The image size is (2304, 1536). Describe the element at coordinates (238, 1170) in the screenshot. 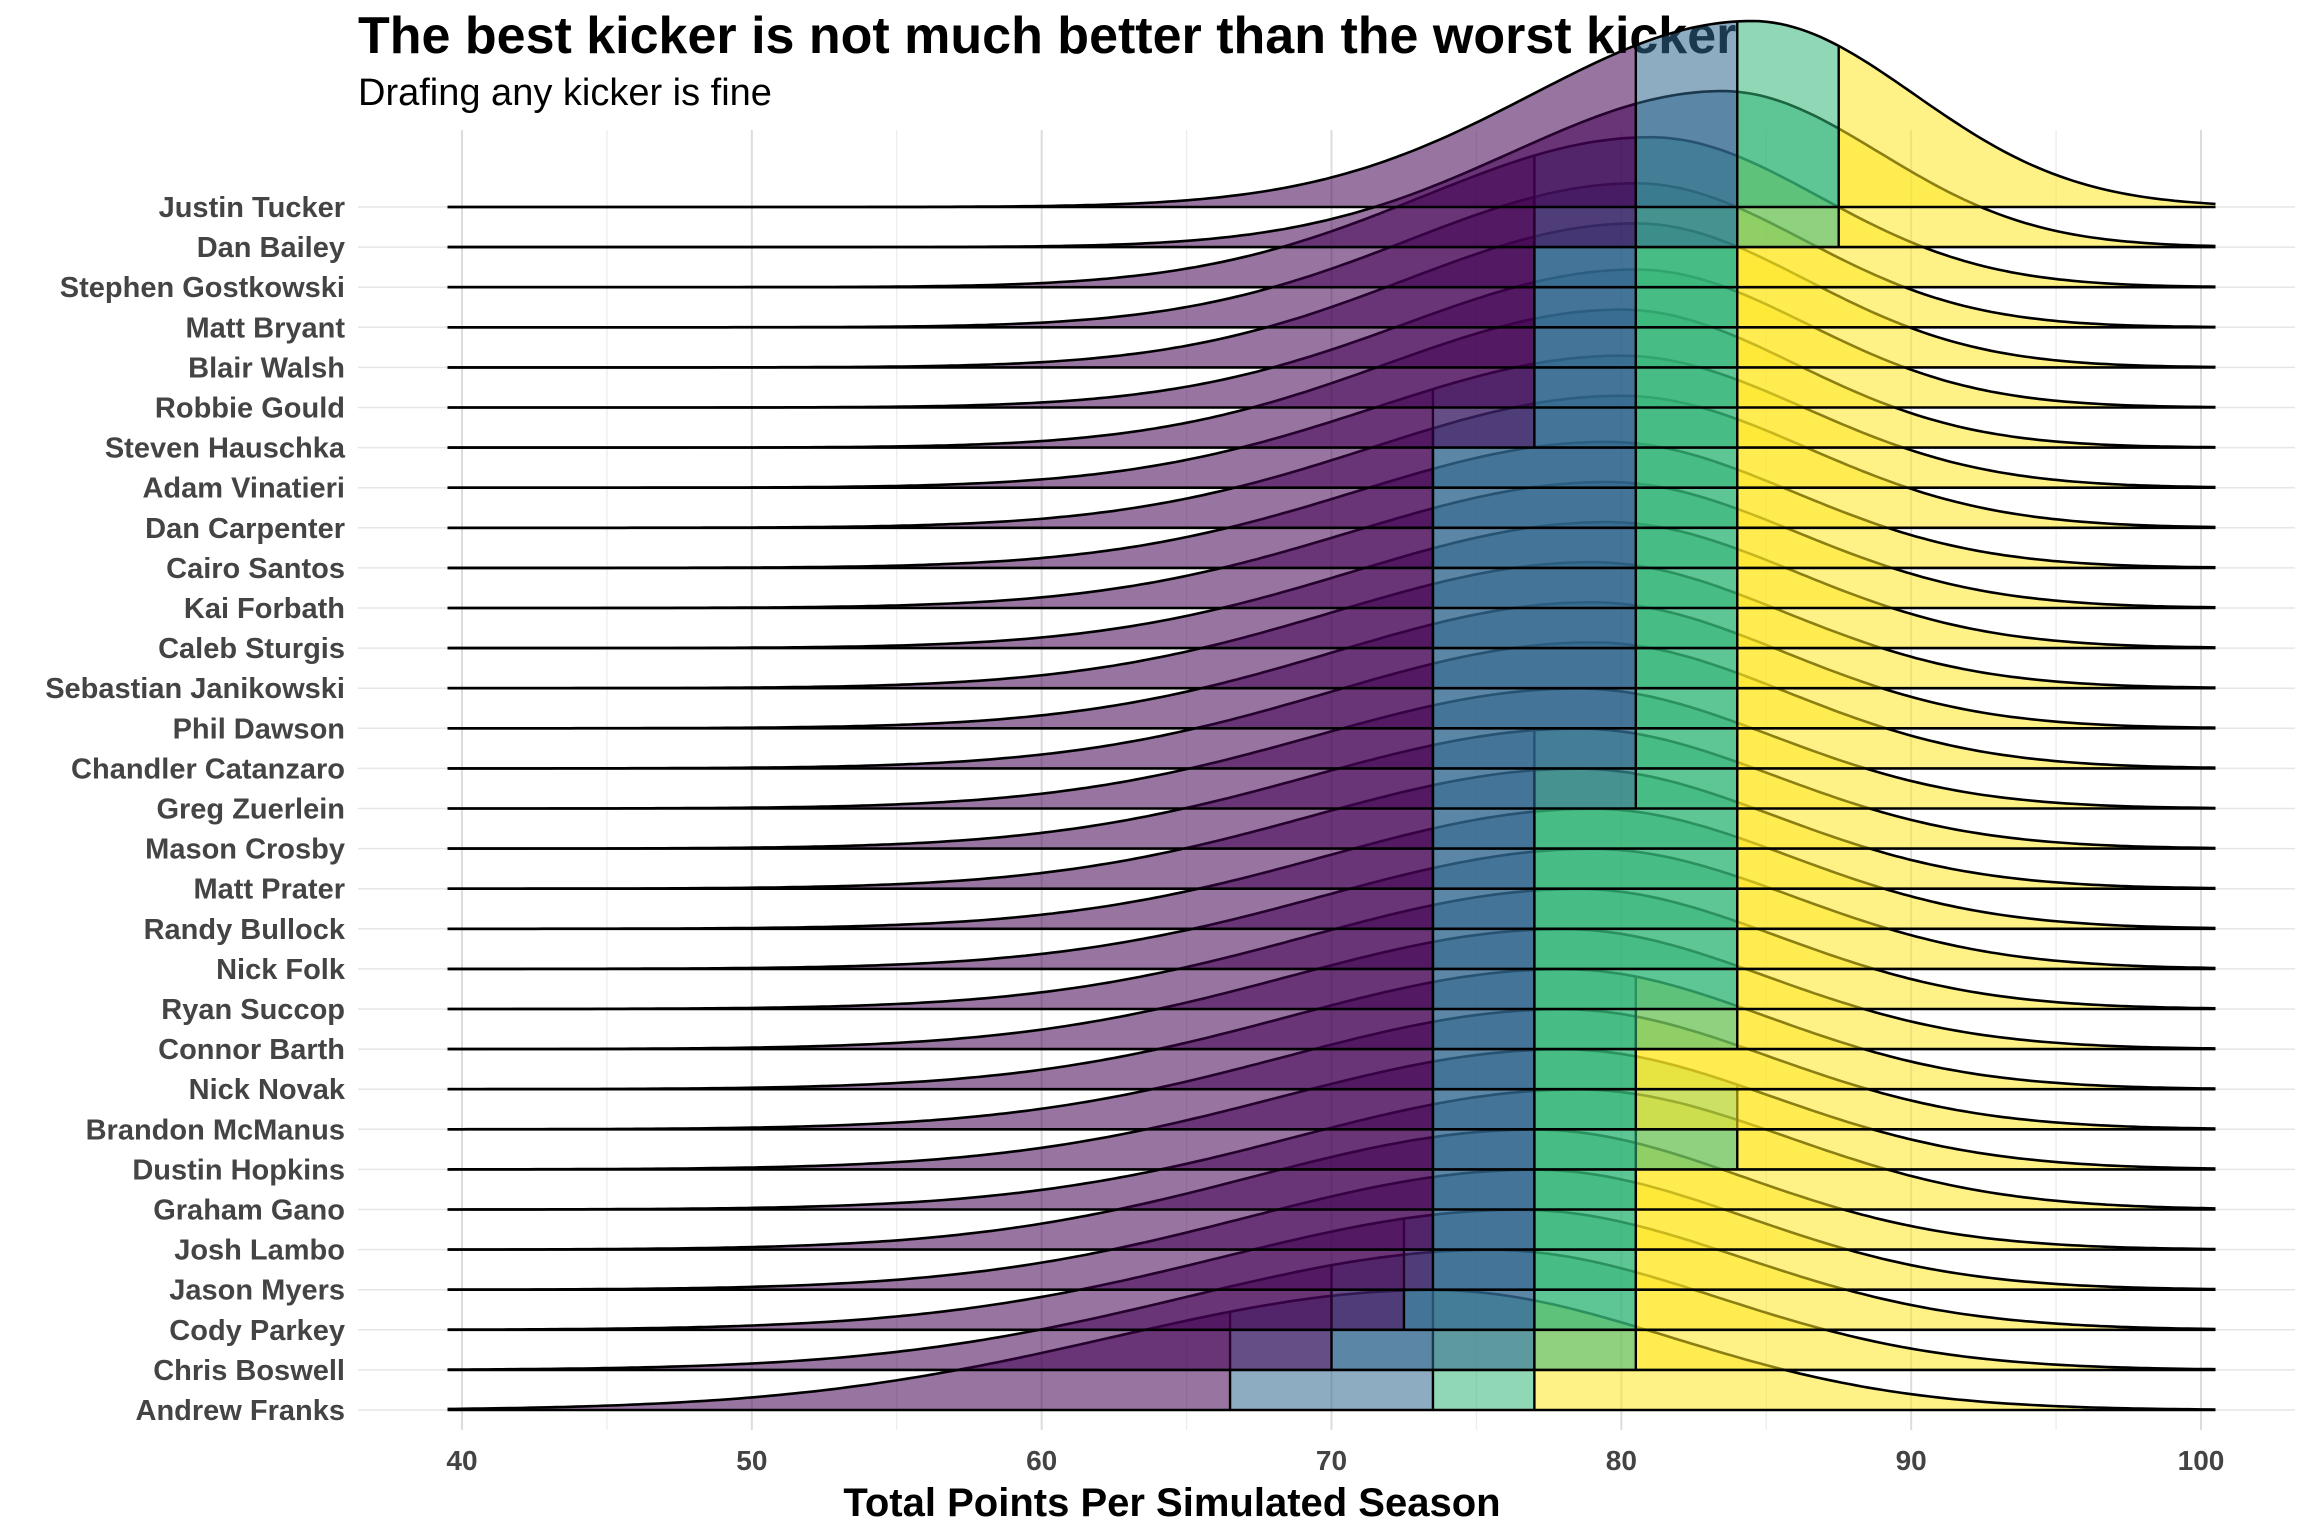

I see `y-tick-label: Dustin Hopkins` at that location.